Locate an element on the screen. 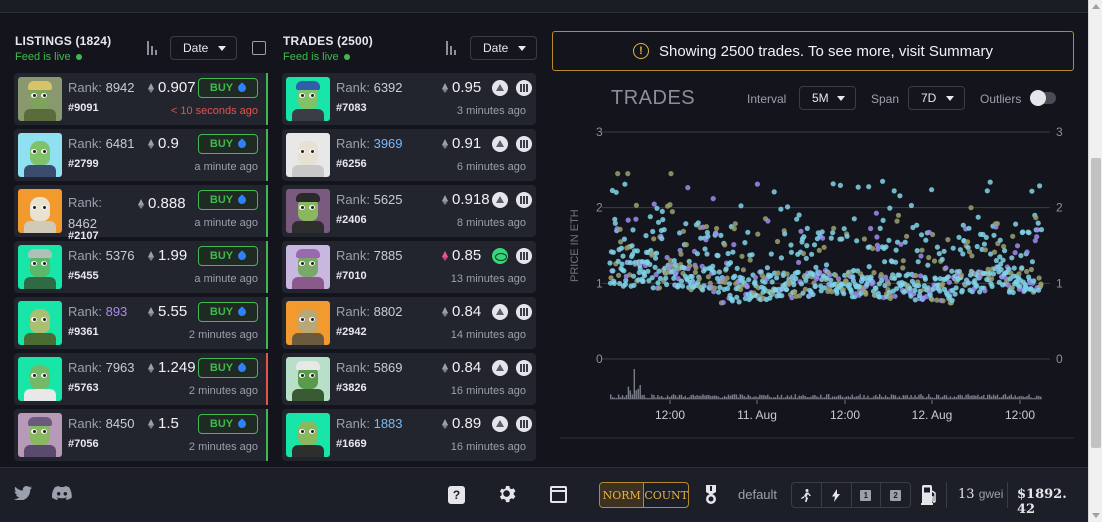 This screenshot has width=1102, height=522. x-tick-label: 12:00 is located at coordinates (845, 415).